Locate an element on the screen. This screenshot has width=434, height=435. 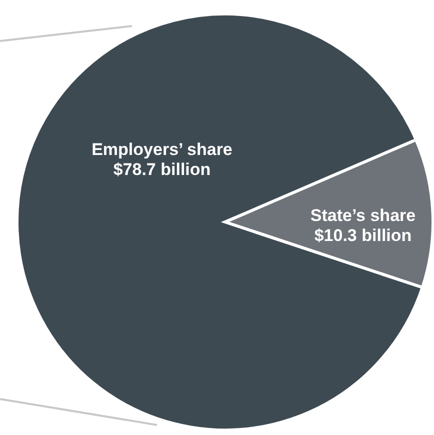
slice-label: Employers’ share is located at coordinates (162, 149).